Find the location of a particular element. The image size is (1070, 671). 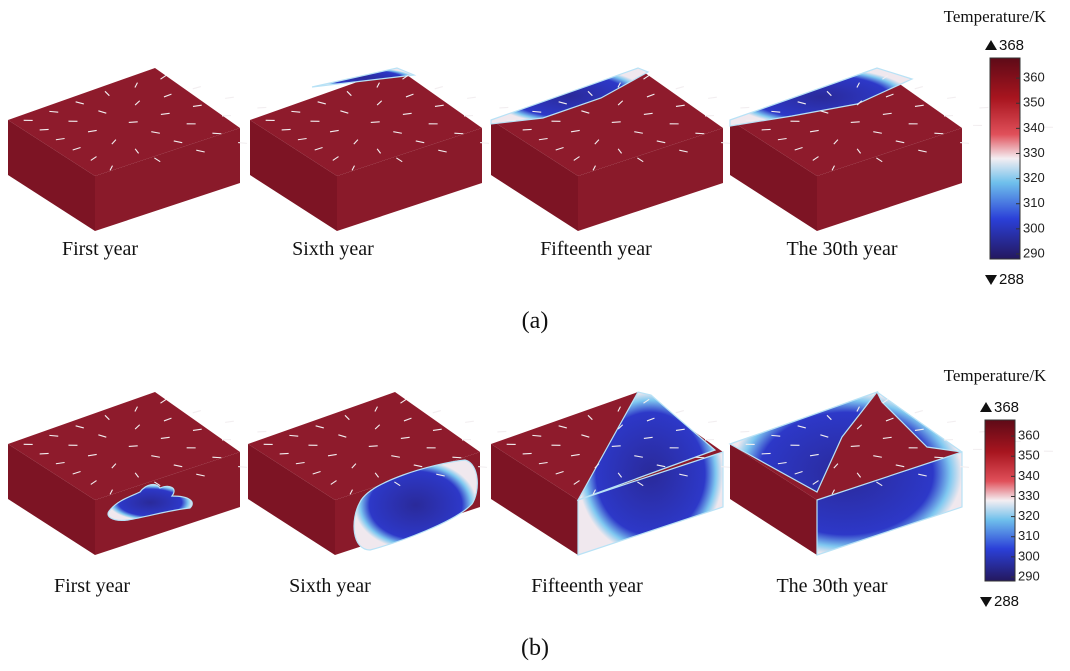

colorbar-tick-label: 340 is located at coordinates (1034, 127).